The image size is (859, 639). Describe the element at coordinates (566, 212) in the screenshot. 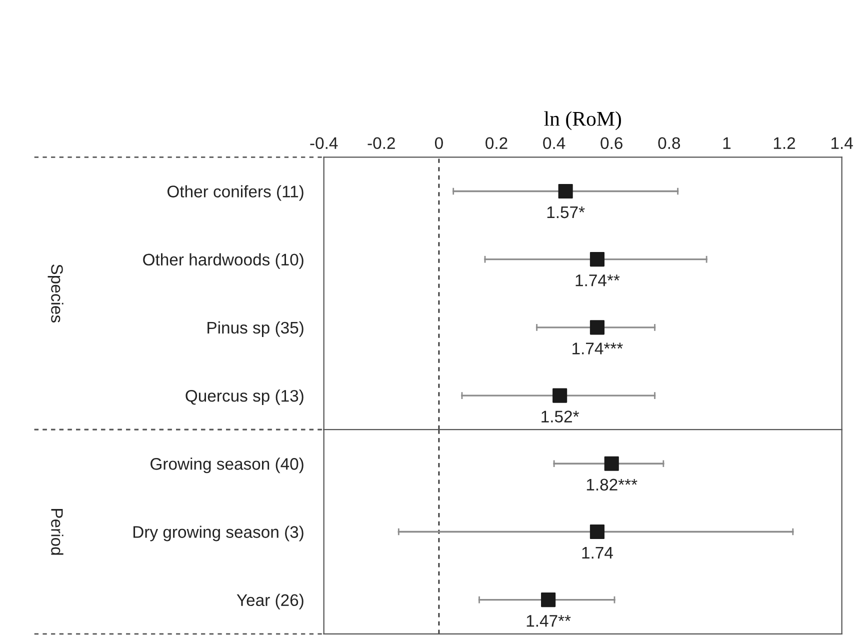

I see `annotation: 1.57*` at that location.